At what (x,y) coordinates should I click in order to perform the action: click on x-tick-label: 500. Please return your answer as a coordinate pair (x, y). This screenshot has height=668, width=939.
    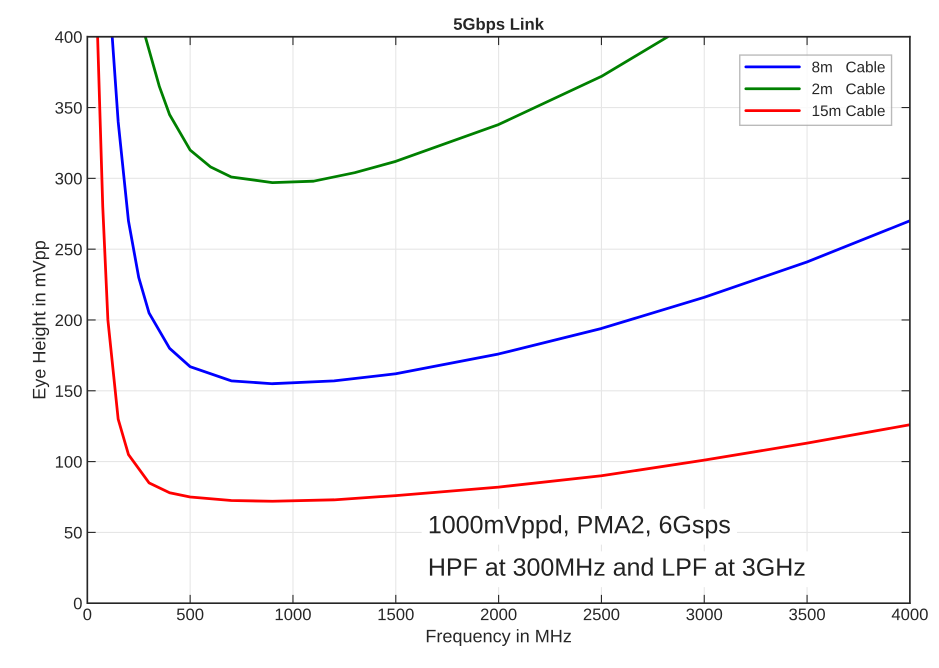
    Looking at the image, I should click on (190, 614).